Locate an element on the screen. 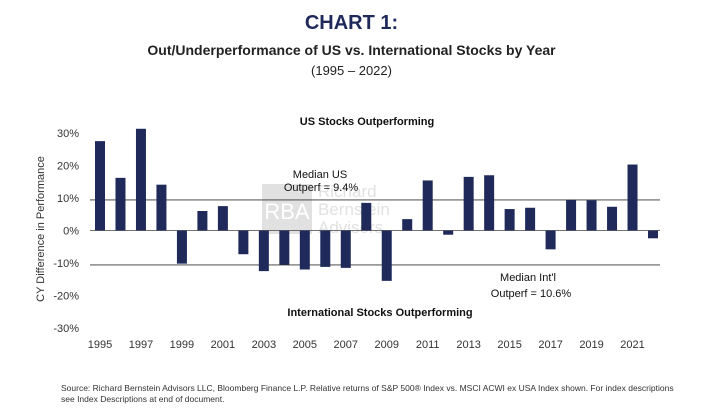 The width and height of the screenshot is (703, 414). bar-2006 is located at coordinates (325, 248).